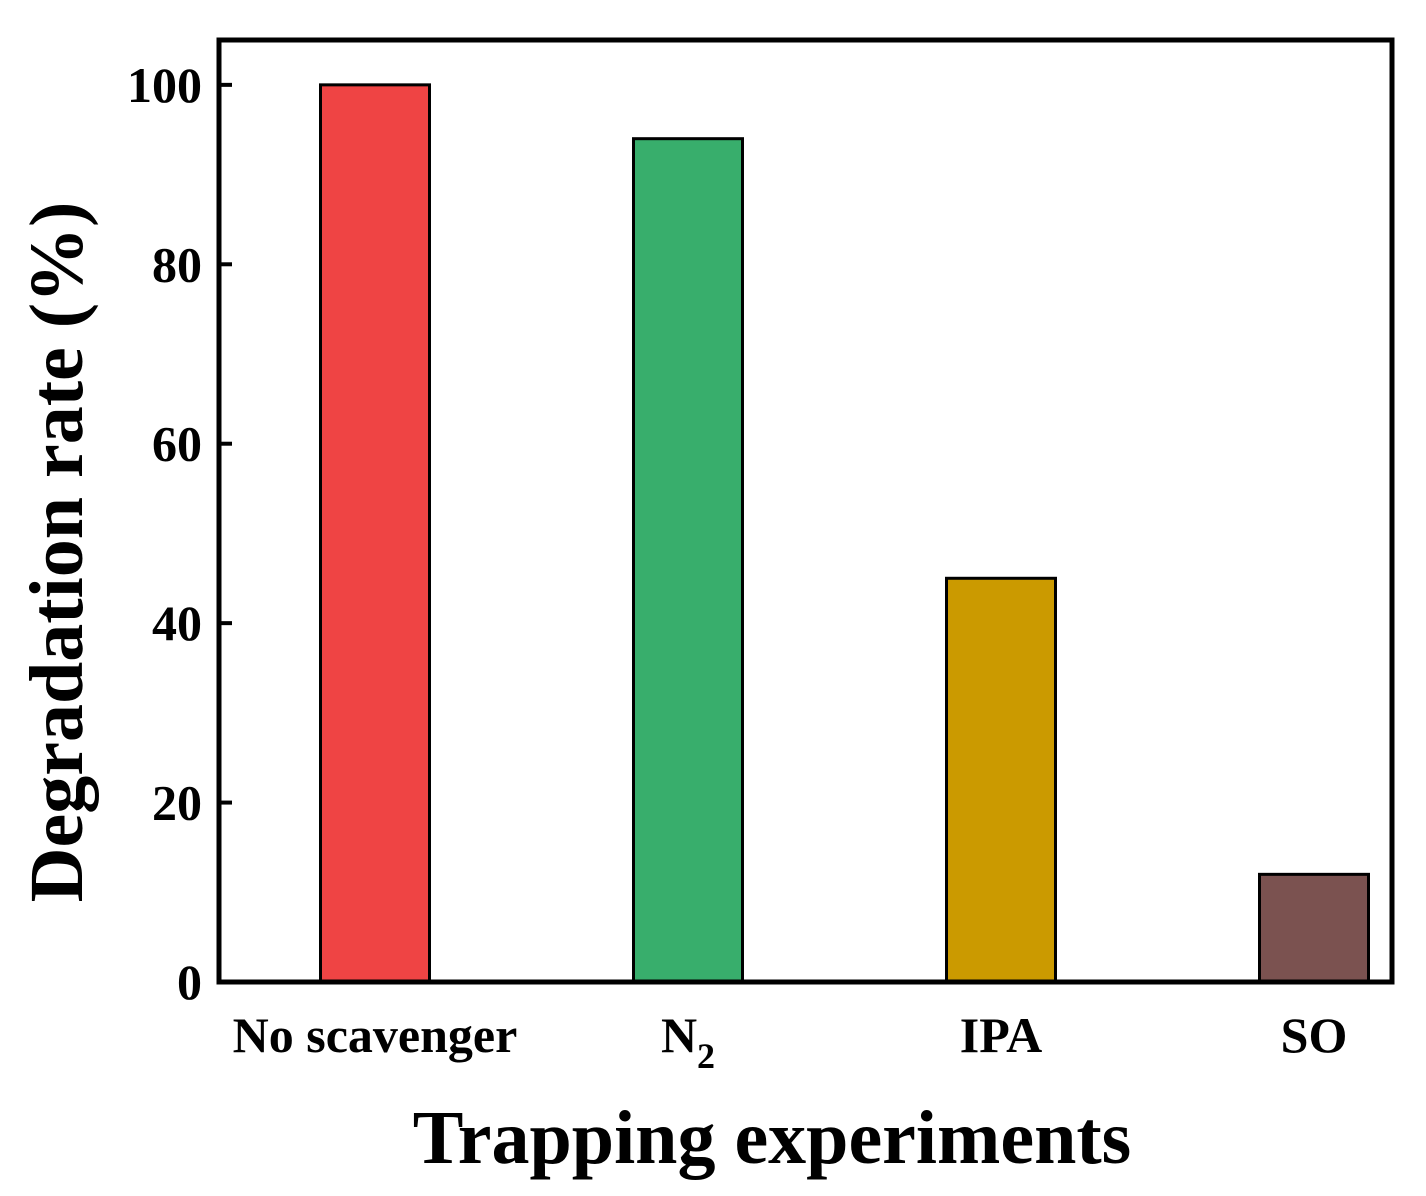  Describe the element at coordinates (772, 1138) in the screenshot. I see `x-axis-title: Trapping experiments` at that location.